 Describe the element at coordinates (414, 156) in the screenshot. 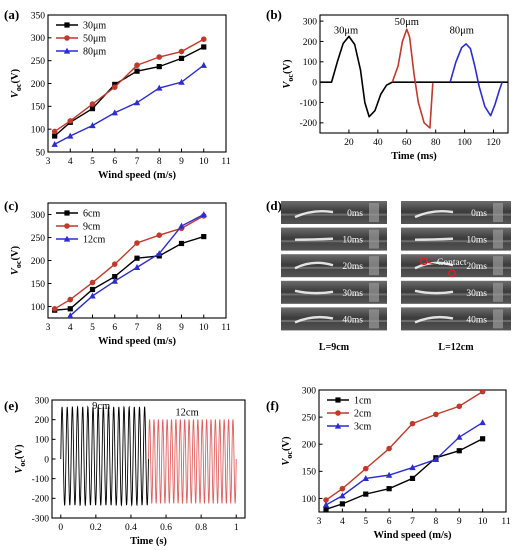

I see `x-axis-label: Time (ms)` at that location.